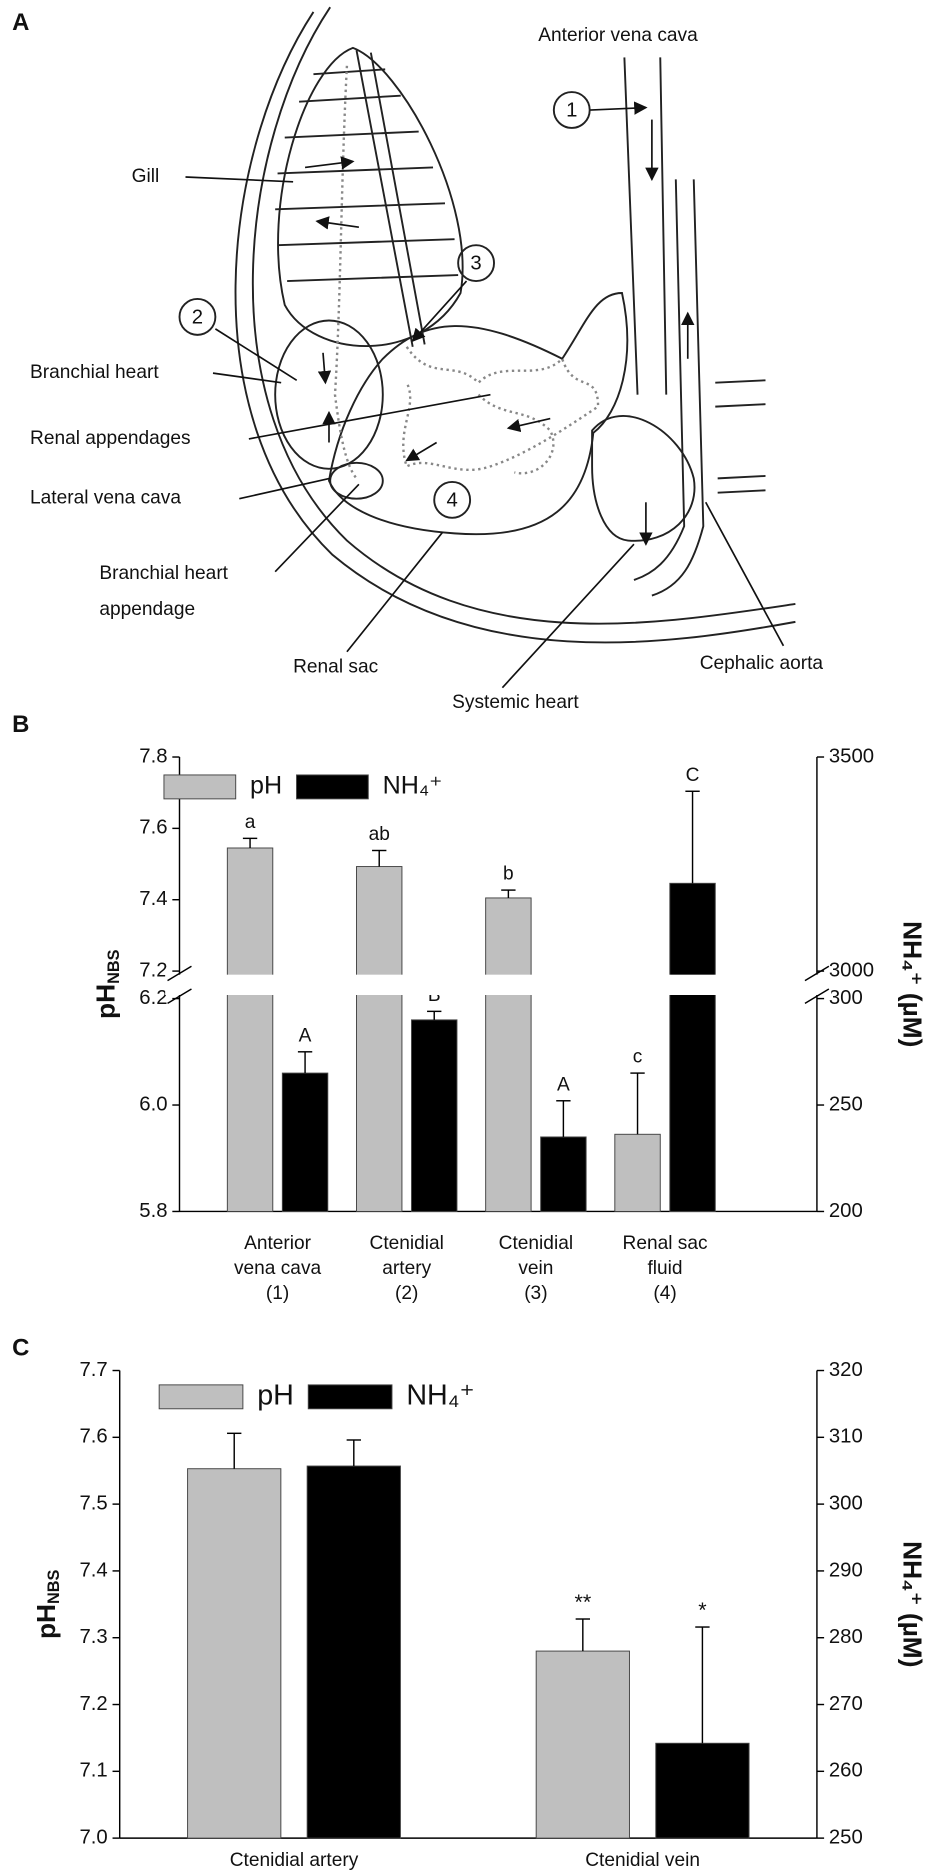 The height and width of the screenshot is (1874, 945). Describe the element at coordinates (277, 1293) in the screenshot. I see `x-tick-label: (1)` at that location.